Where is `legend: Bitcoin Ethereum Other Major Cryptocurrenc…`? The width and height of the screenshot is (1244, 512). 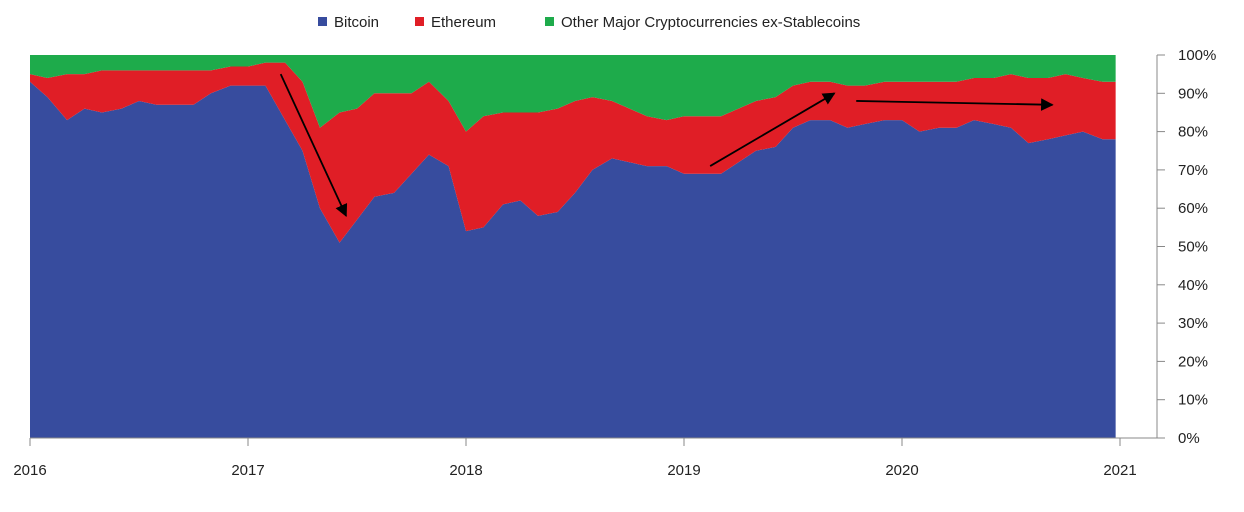 legend: Bitcoin Ethereum Other Major Cryptocurrenc… is located at coordinates (589, 22).